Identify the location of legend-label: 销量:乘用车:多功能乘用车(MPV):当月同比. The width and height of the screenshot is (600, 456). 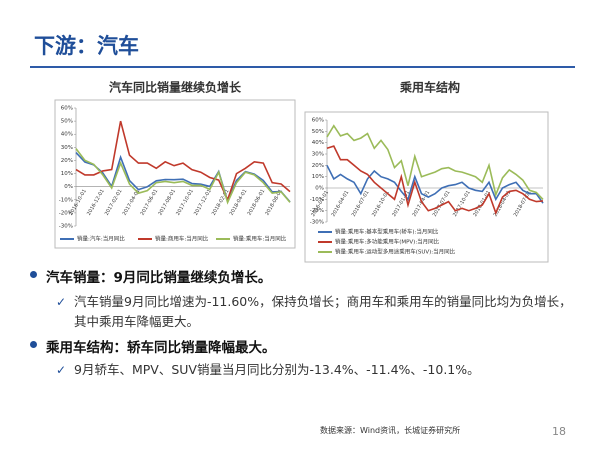
(387, 242).